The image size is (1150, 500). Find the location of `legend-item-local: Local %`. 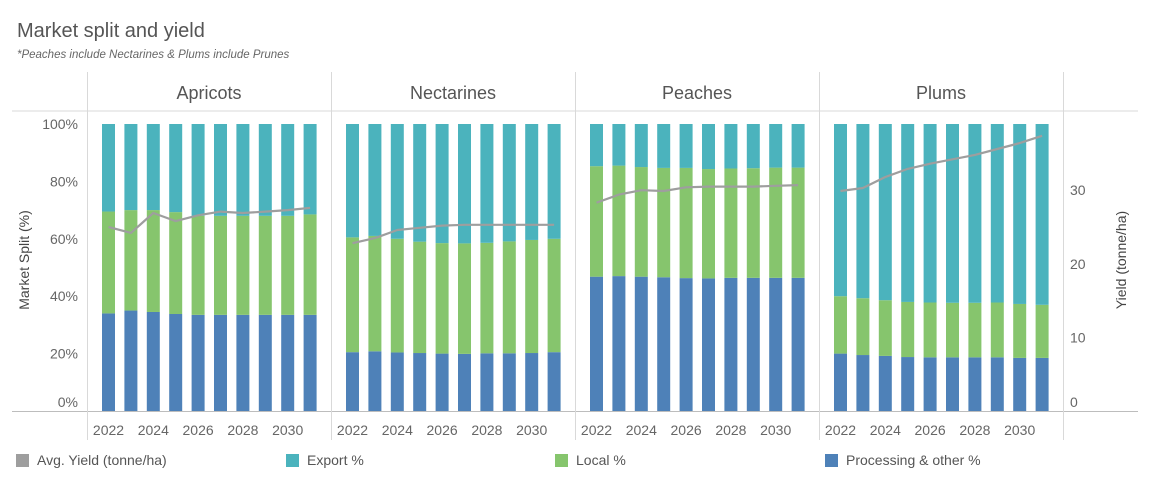

legend-item-local: Local % is located at coordinates (590, 460).